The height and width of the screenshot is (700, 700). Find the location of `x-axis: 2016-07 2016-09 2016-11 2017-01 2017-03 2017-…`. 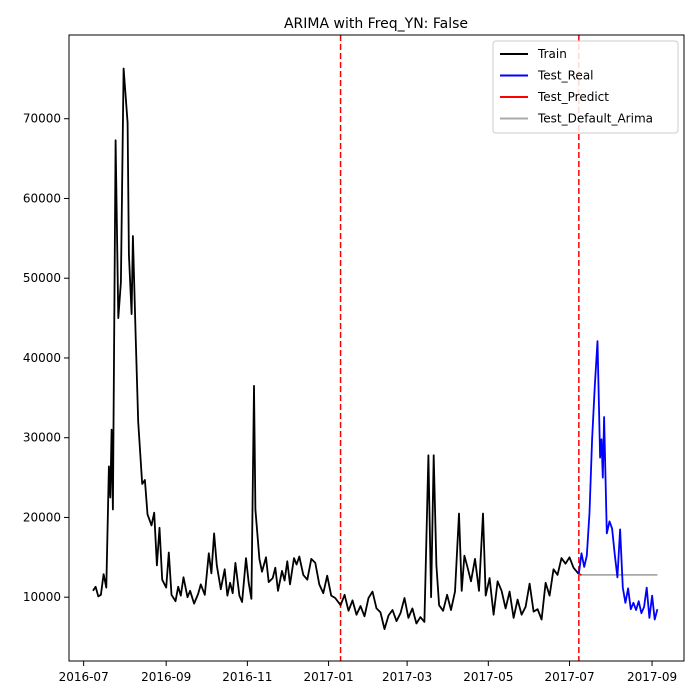

x-axis: 2016-07 2016-09 2016-11 2017-01 2017-03 2017-… is located at coordinates (368, 672).